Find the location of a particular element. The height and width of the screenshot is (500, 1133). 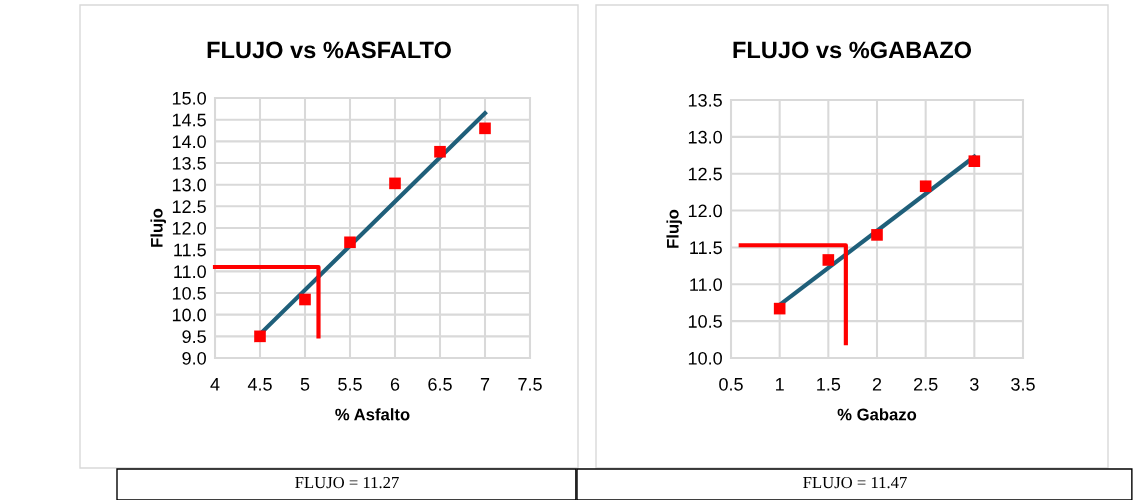

y-tick-label: 9.5 is located at coordinates (194, 337).